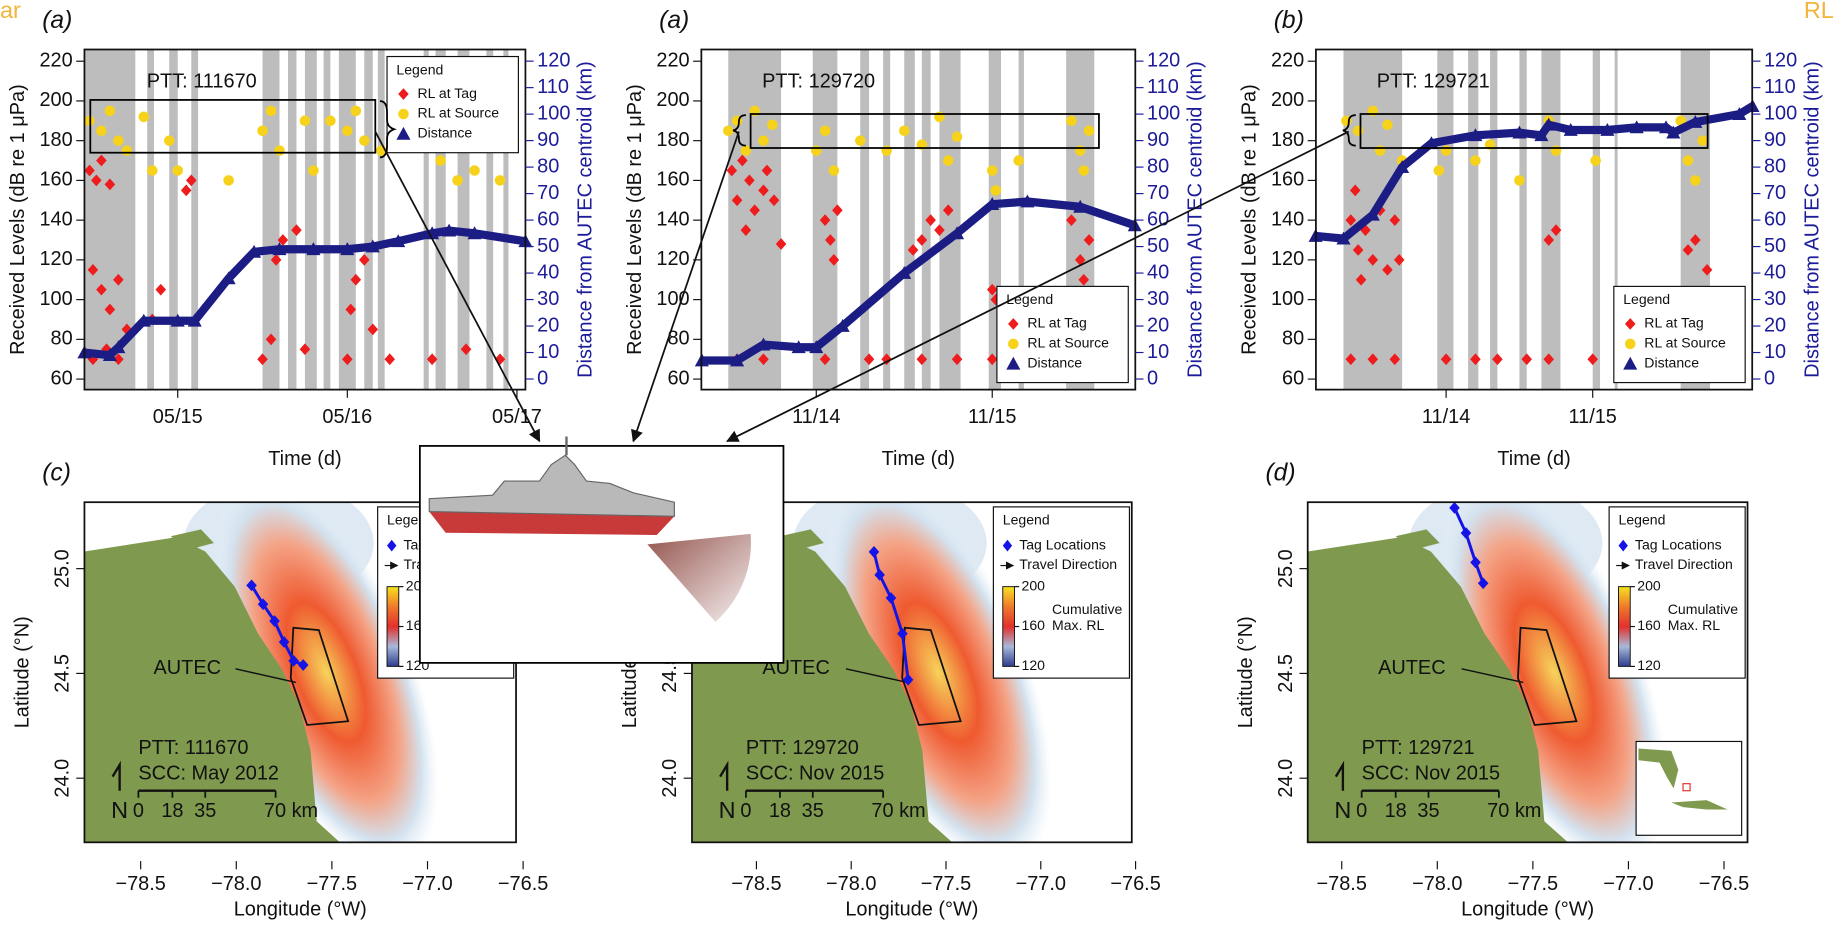 This screenshot has width=1839, height=927. What do you see at coordinates (548, 325) in the screenshot?
I see `y2-tick-label: 20` at bounding box center [548, 325].